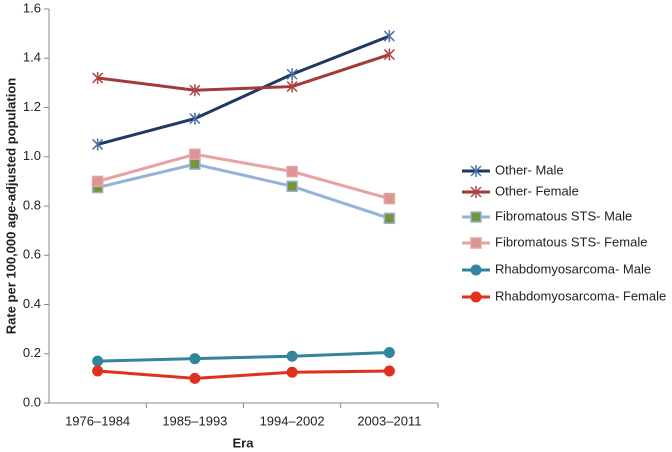  I want to click on legend-label: Rhabdomyosarcoma- Female, so click(580, 295).